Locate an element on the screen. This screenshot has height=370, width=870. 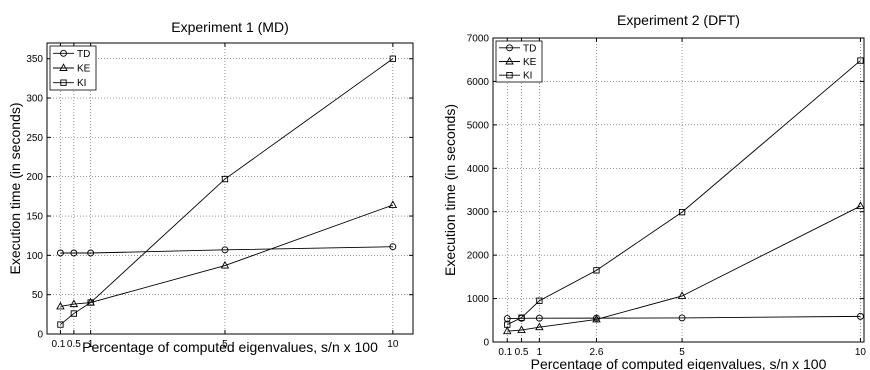
y-tick-label: 200 is located at coordinates (34, 177).